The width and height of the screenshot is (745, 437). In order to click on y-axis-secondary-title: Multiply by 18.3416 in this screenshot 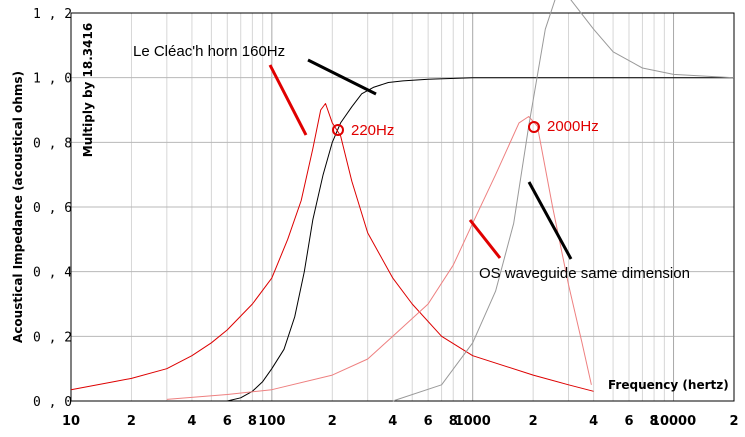, I will do `click(88, 90)`.